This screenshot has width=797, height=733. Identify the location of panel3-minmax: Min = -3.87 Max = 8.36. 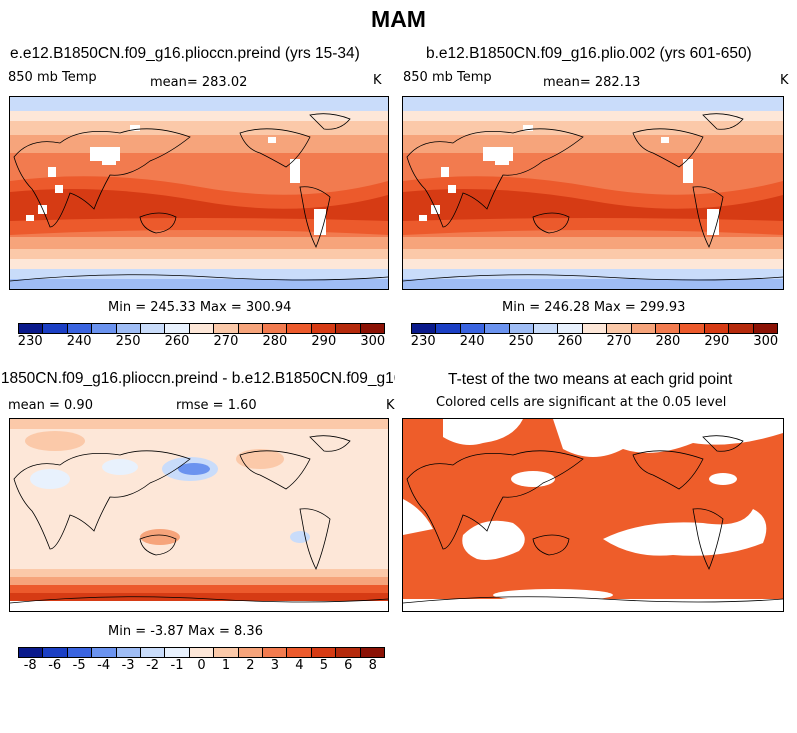
(185, 631).